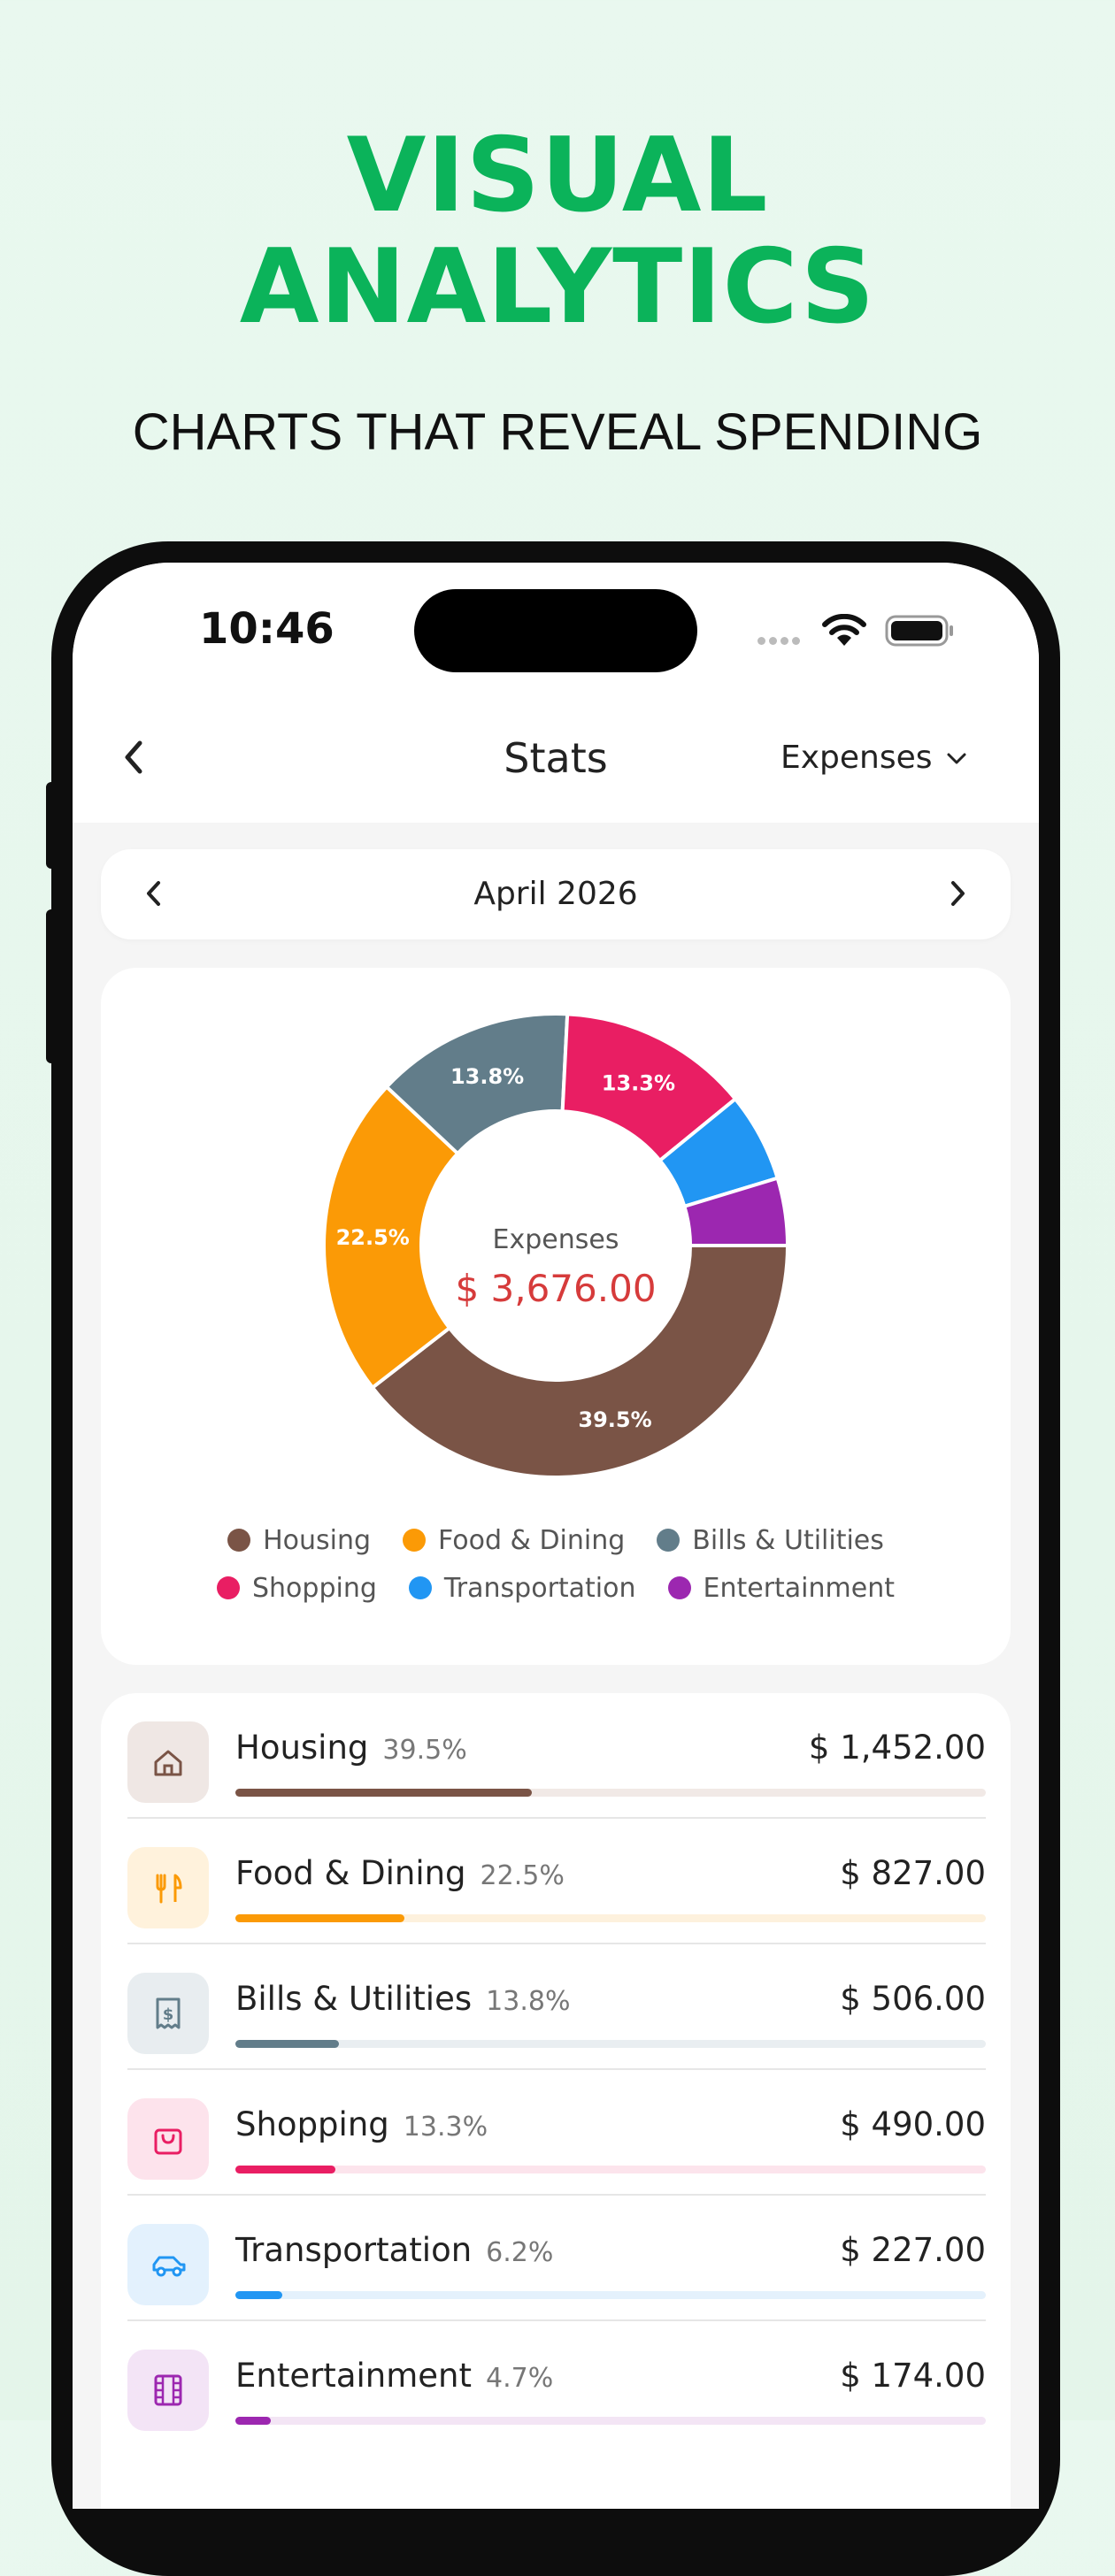 This screenshot has height=2576, width=1115. What do you see at coordinates (487, 1076) in the screenshot?
I see `donut-slice-label: 13.8%` at bounding box center [487, 1076].